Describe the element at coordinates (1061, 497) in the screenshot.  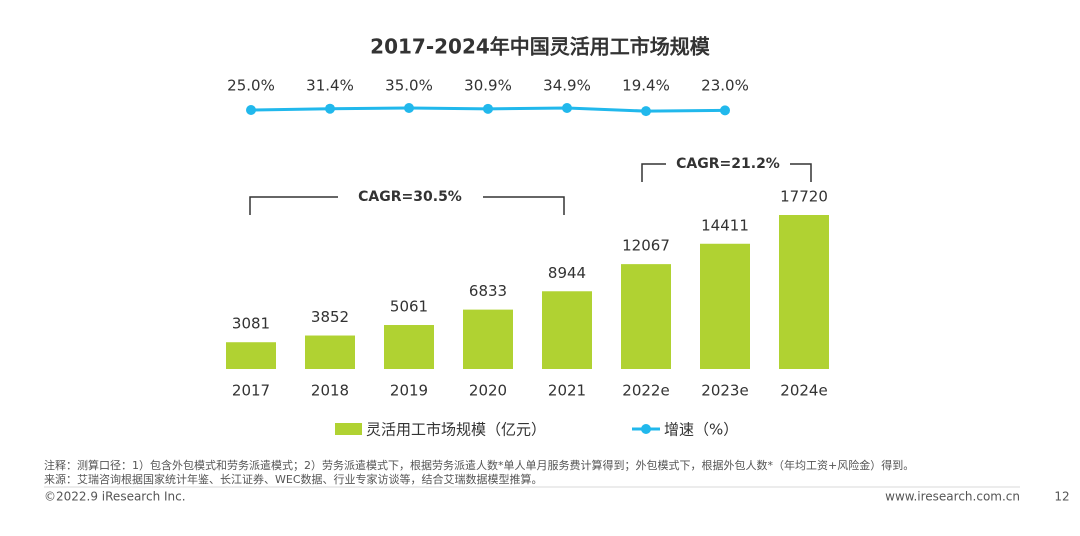
I see `page-number: 12` at that location.